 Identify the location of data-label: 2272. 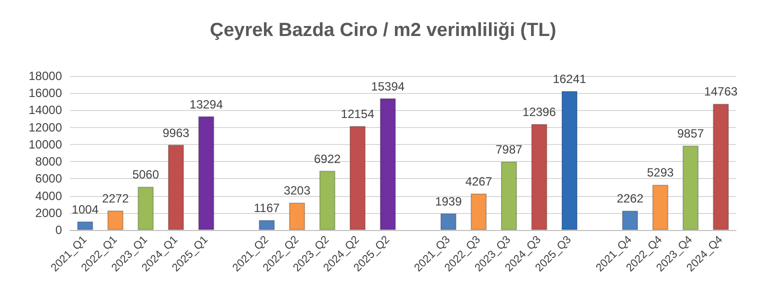
(116, 199).